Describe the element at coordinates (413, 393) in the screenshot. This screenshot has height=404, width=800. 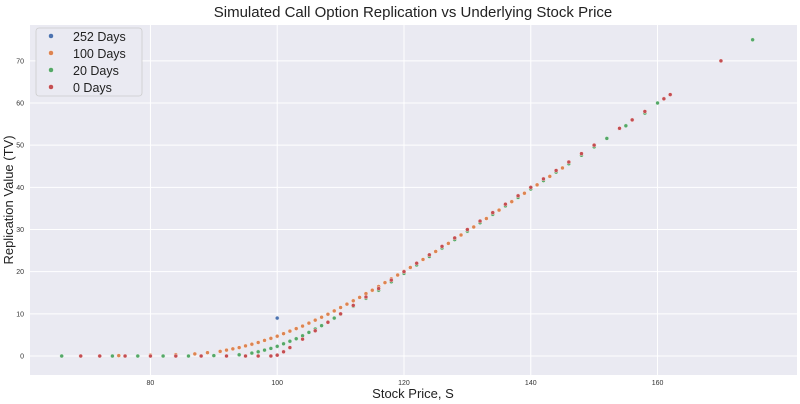
I see `x-axis-label: Stock Price, S` at that location.